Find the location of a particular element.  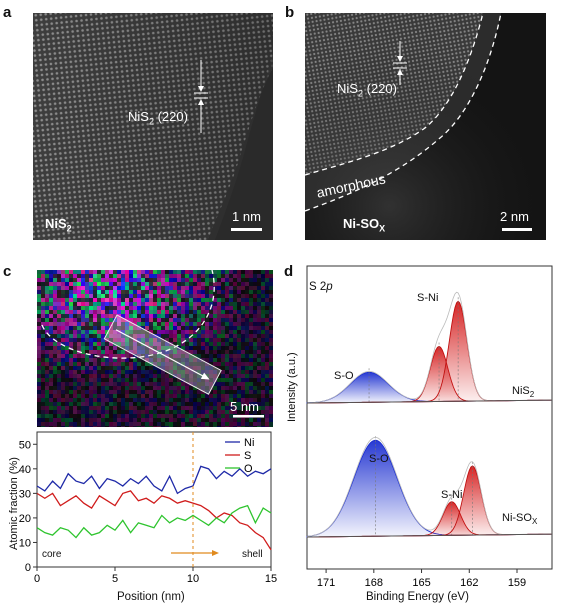

legend-label-ni: Ni is located at coordinates (249, 443).